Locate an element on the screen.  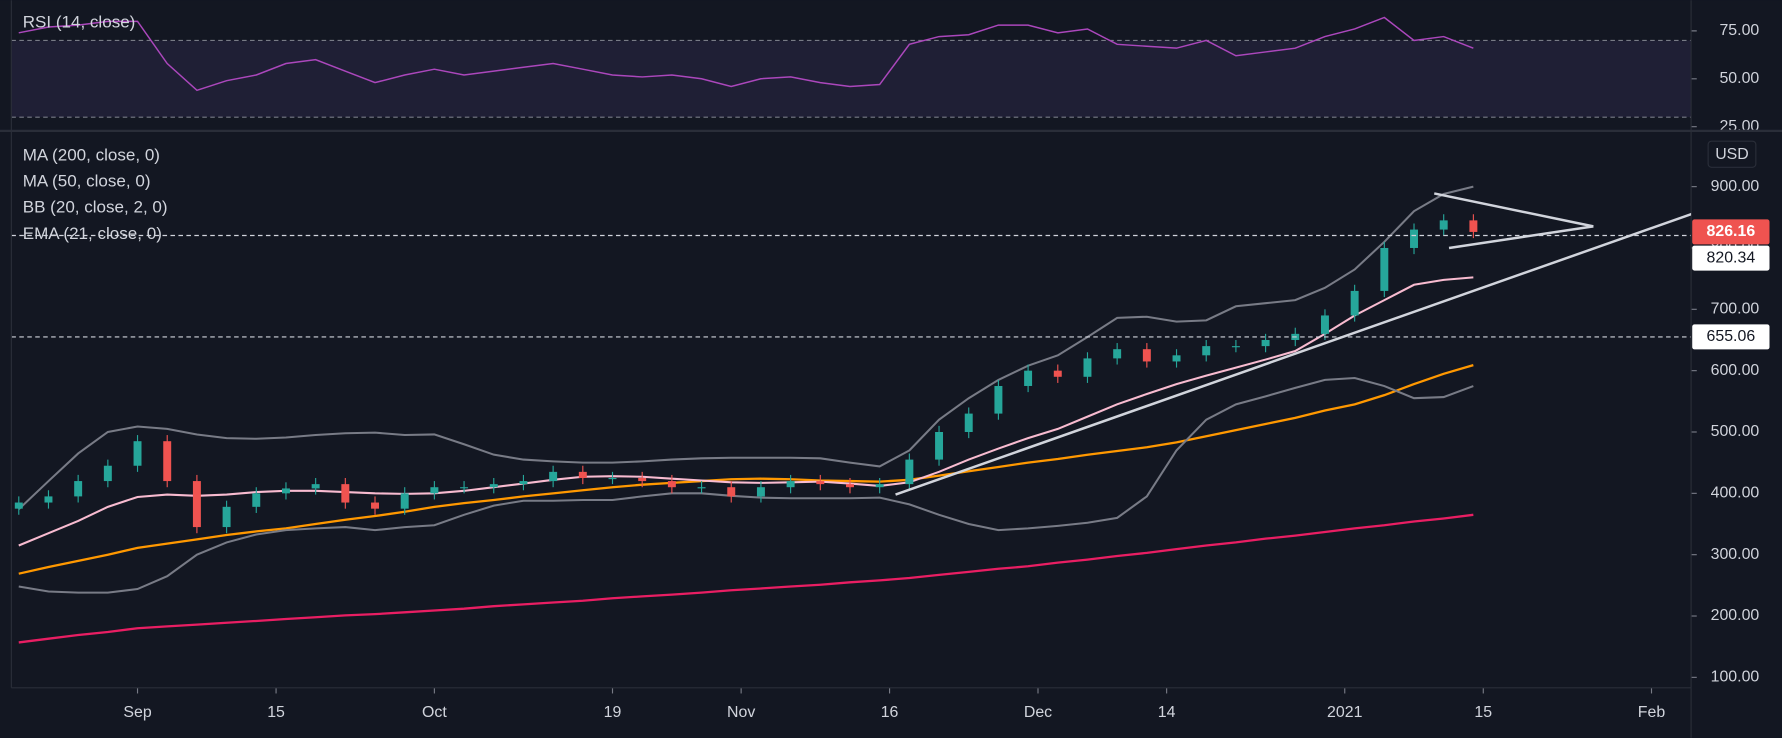
last-price-label: 826.16 is located at coordinates (1731, 231).